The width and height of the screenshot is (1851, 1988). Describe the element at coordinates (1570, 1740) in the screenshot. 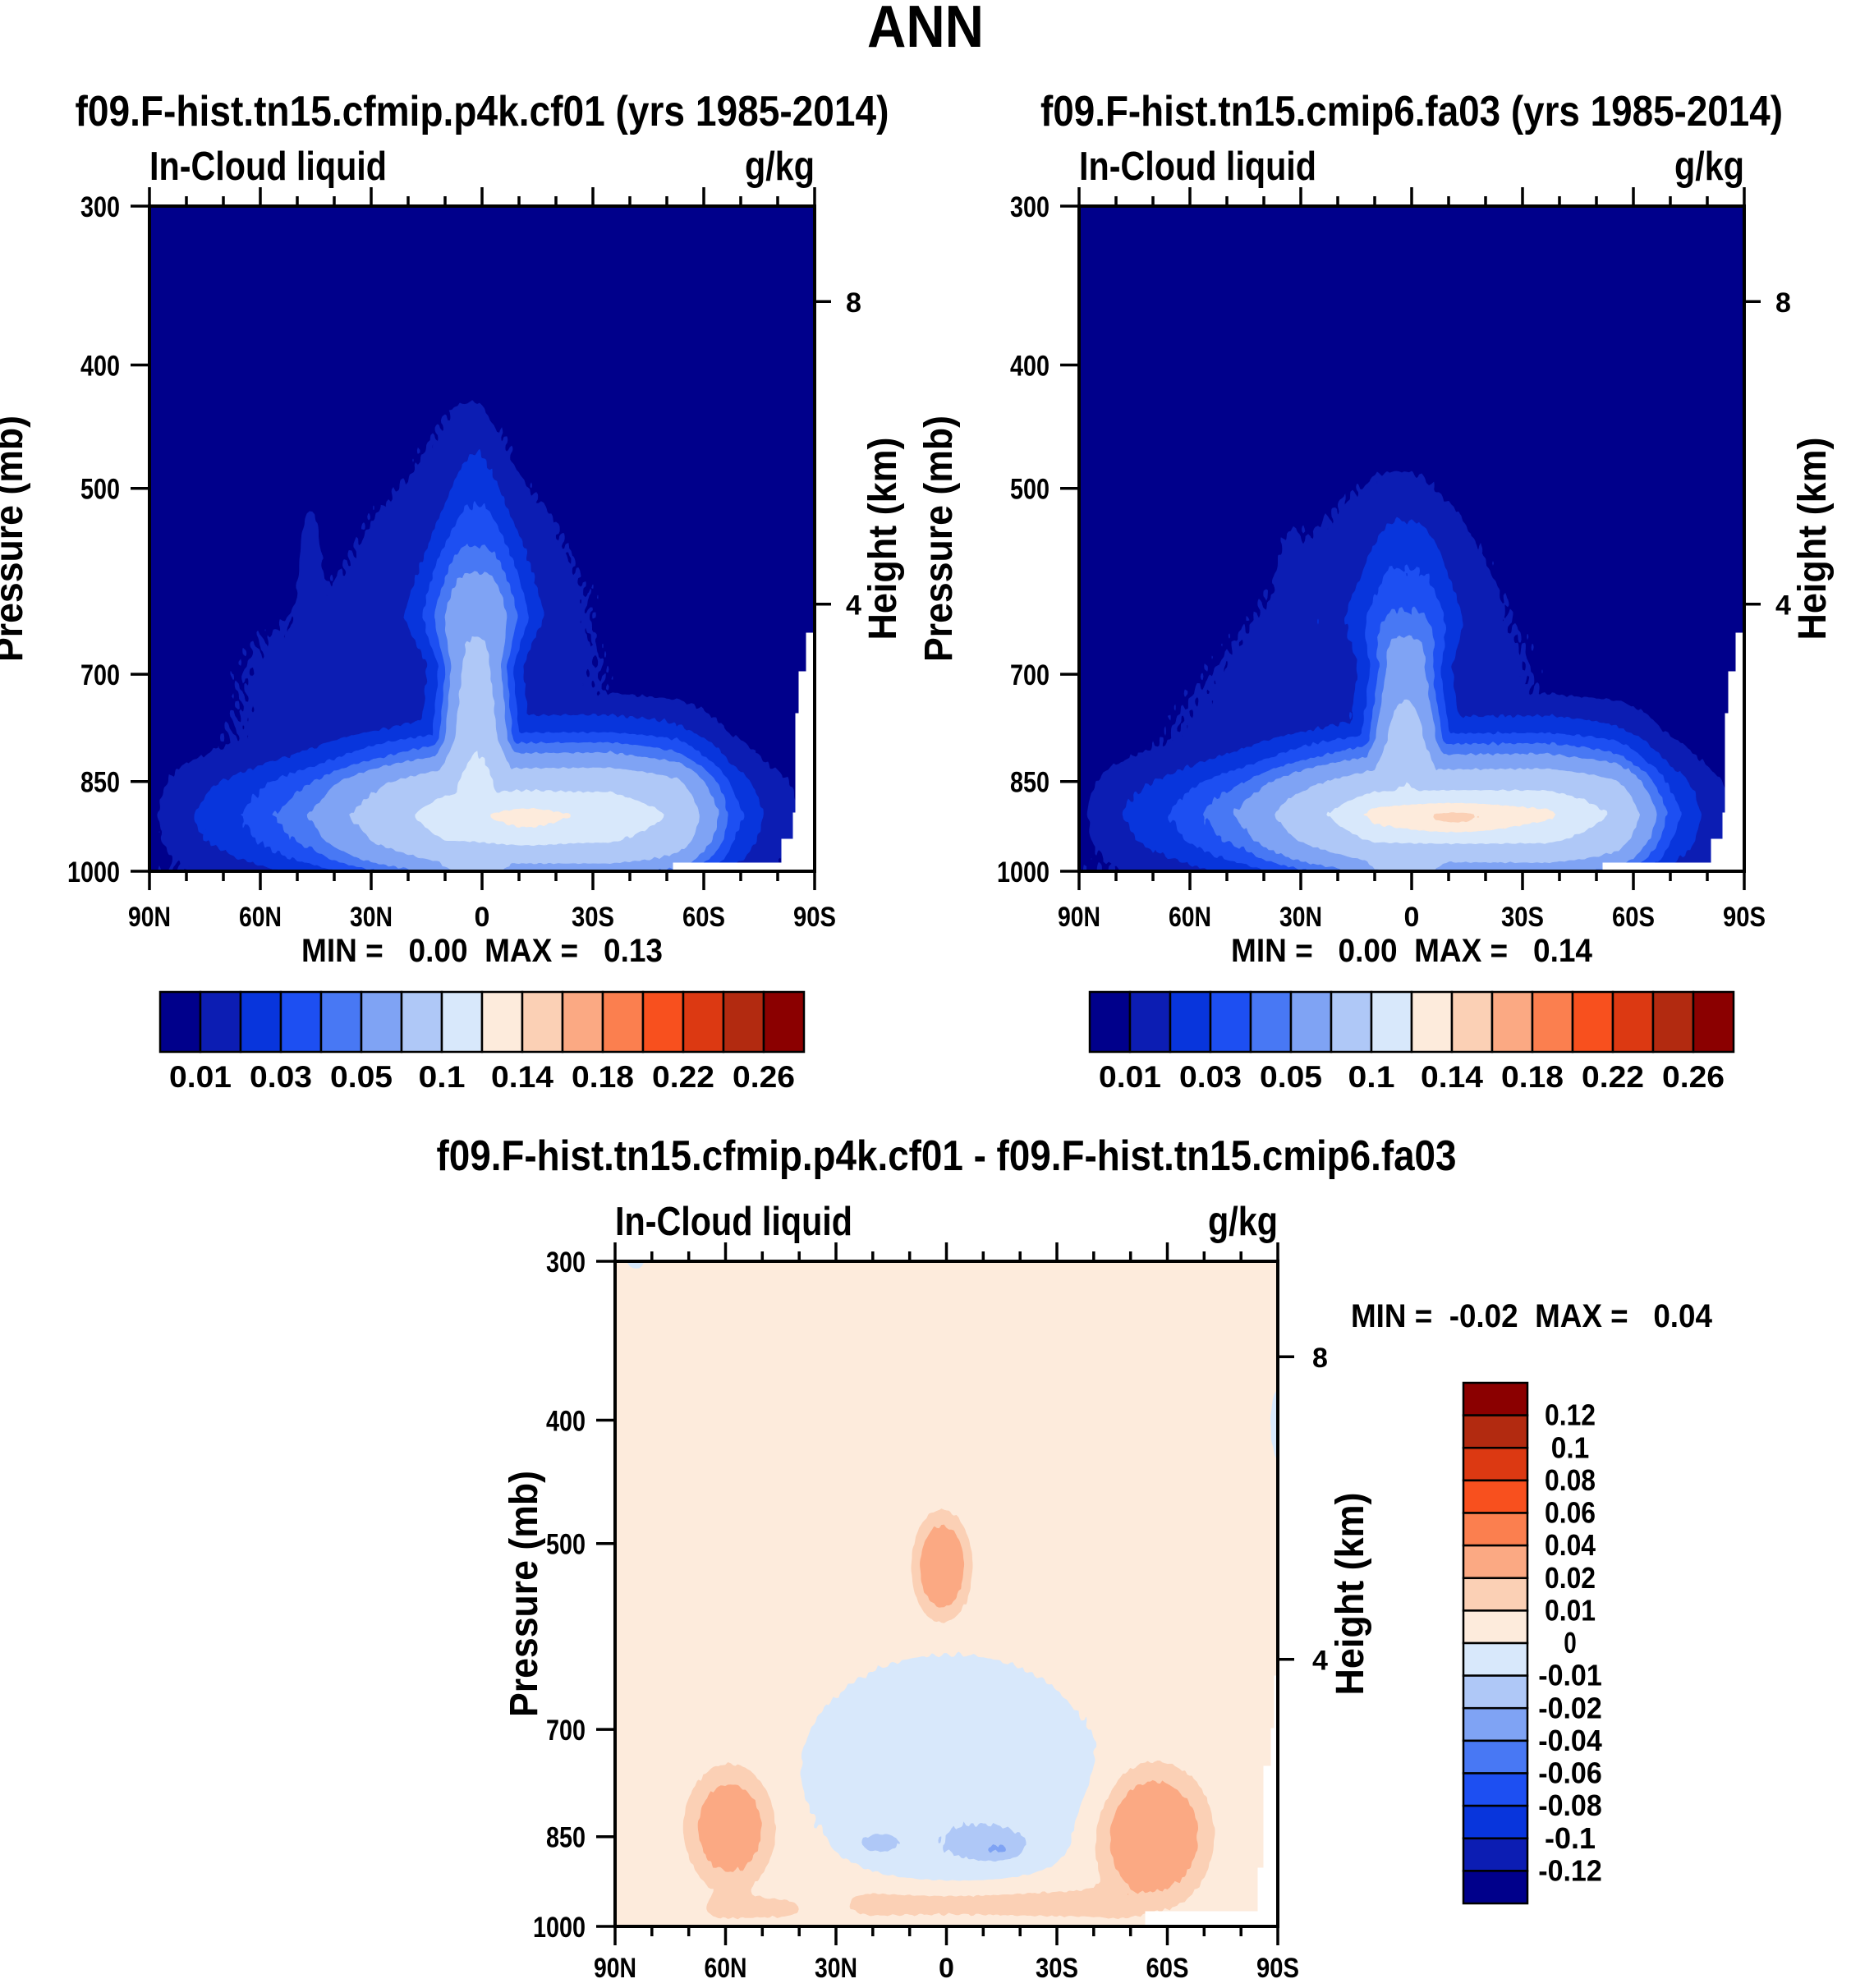

I see `svg-text: -0.04` at that location.